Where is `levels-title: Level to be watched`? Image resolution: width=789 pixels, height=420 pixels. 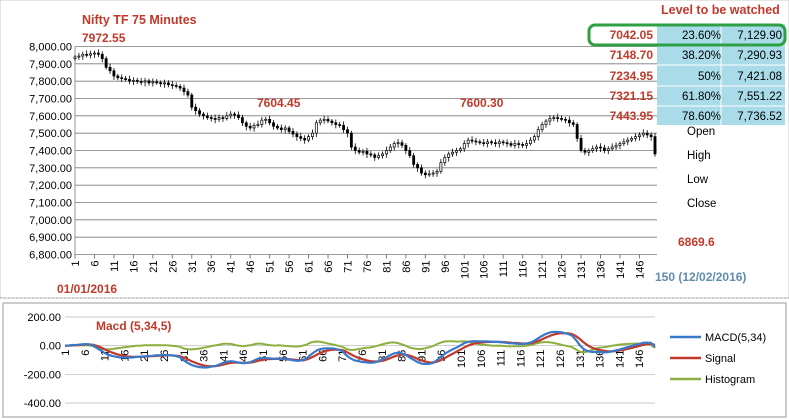 levels-title: Level to be watched is located at coordinates (720, 10).